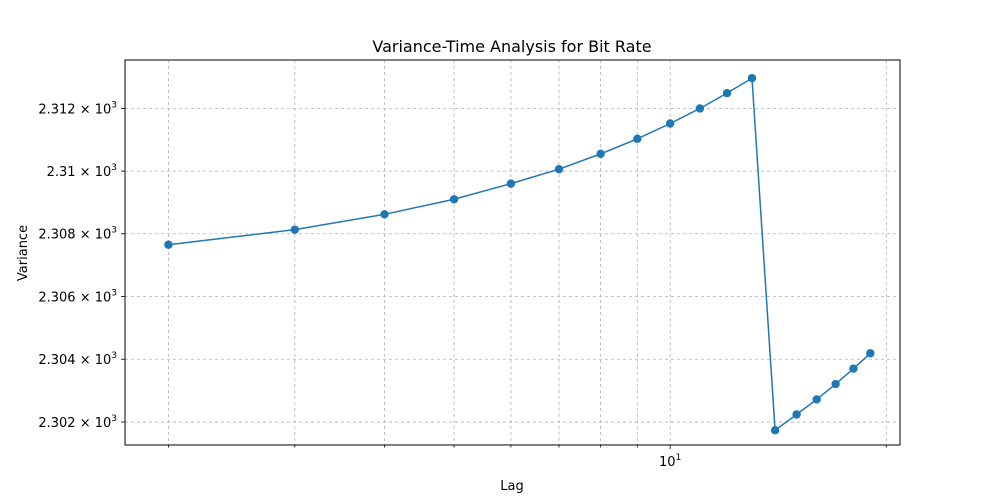  Describe the element at coordinates (82, 171) in the screenshot. I see `y-tick-label: 2.31 × 103` at that location.